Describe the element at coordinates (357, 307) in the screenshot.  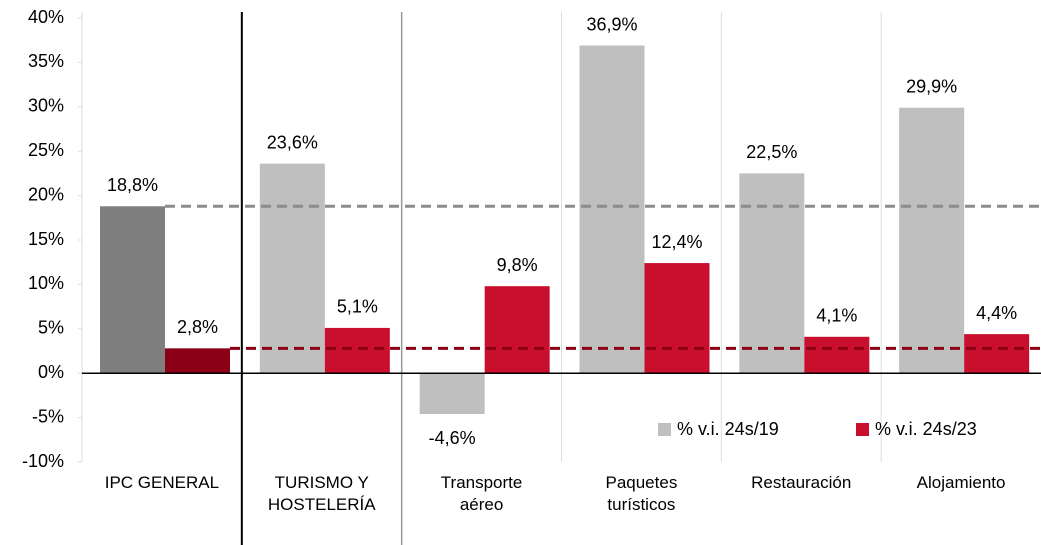
I see `value-label: 5,1%` at that location.